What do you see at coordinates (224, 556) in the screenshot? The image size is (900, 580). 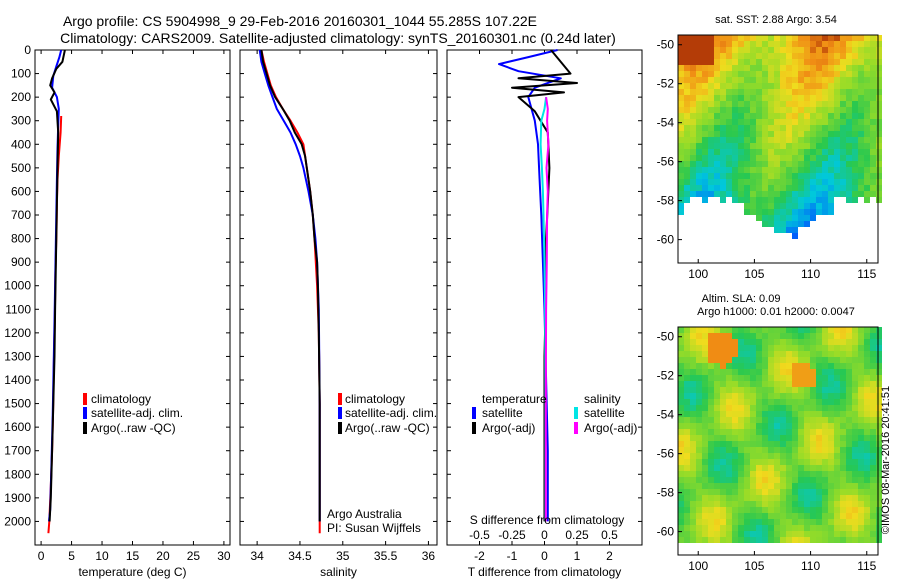 I see `x-tick-label: 30` at bounding box center [224, 556].